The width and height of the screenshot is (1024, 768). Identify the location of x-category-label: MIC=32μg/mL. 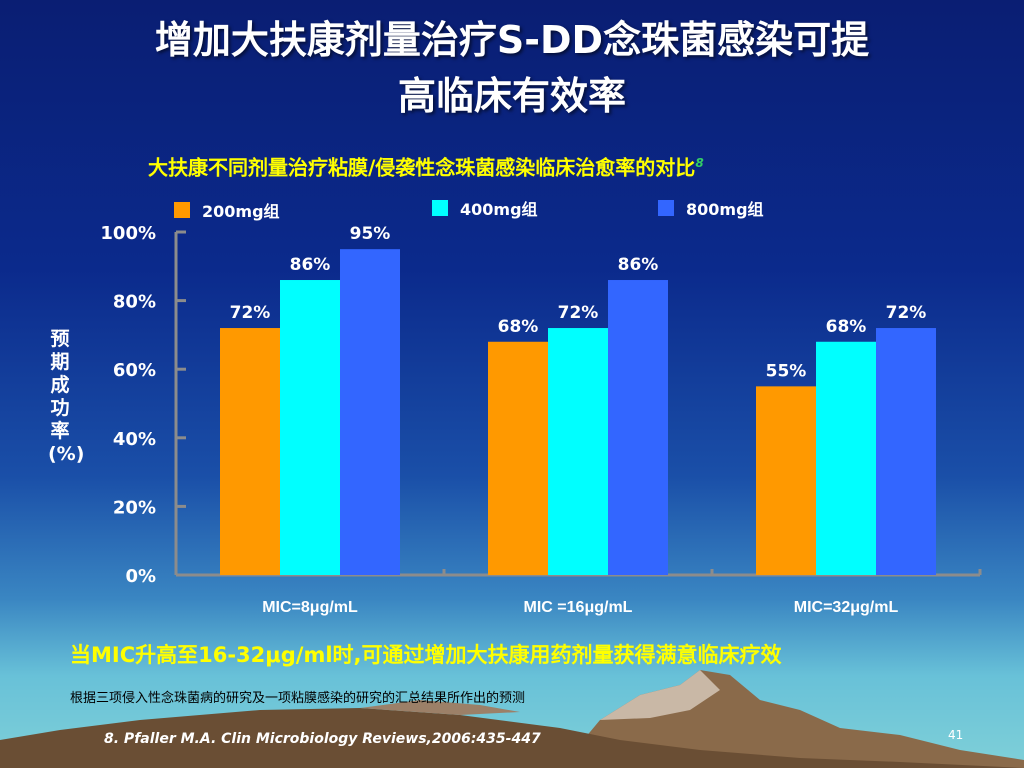
(846, 607).